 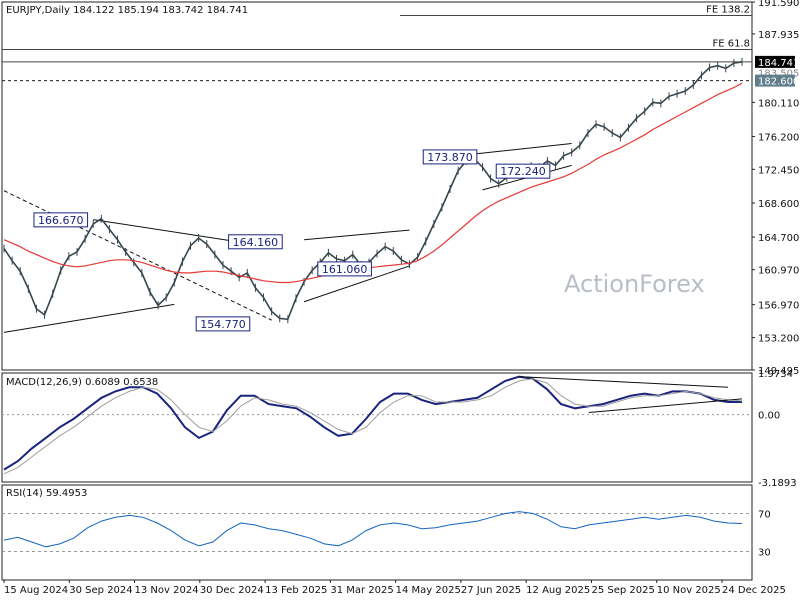 I want to click on current-price-tag, so click(x=775, y=61).